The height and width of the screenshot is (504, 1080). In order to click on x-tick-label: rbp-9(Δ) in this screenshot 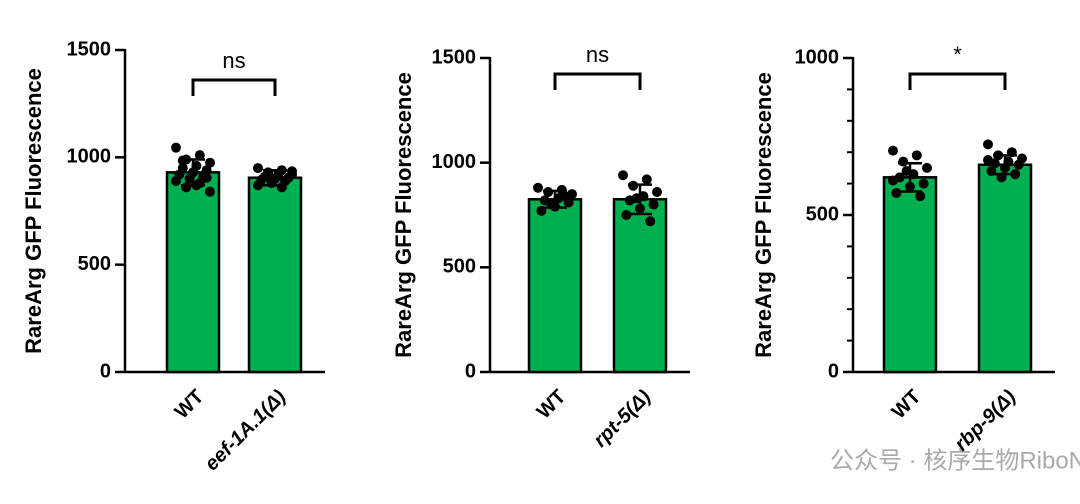, I will do `click(985, 420)`.